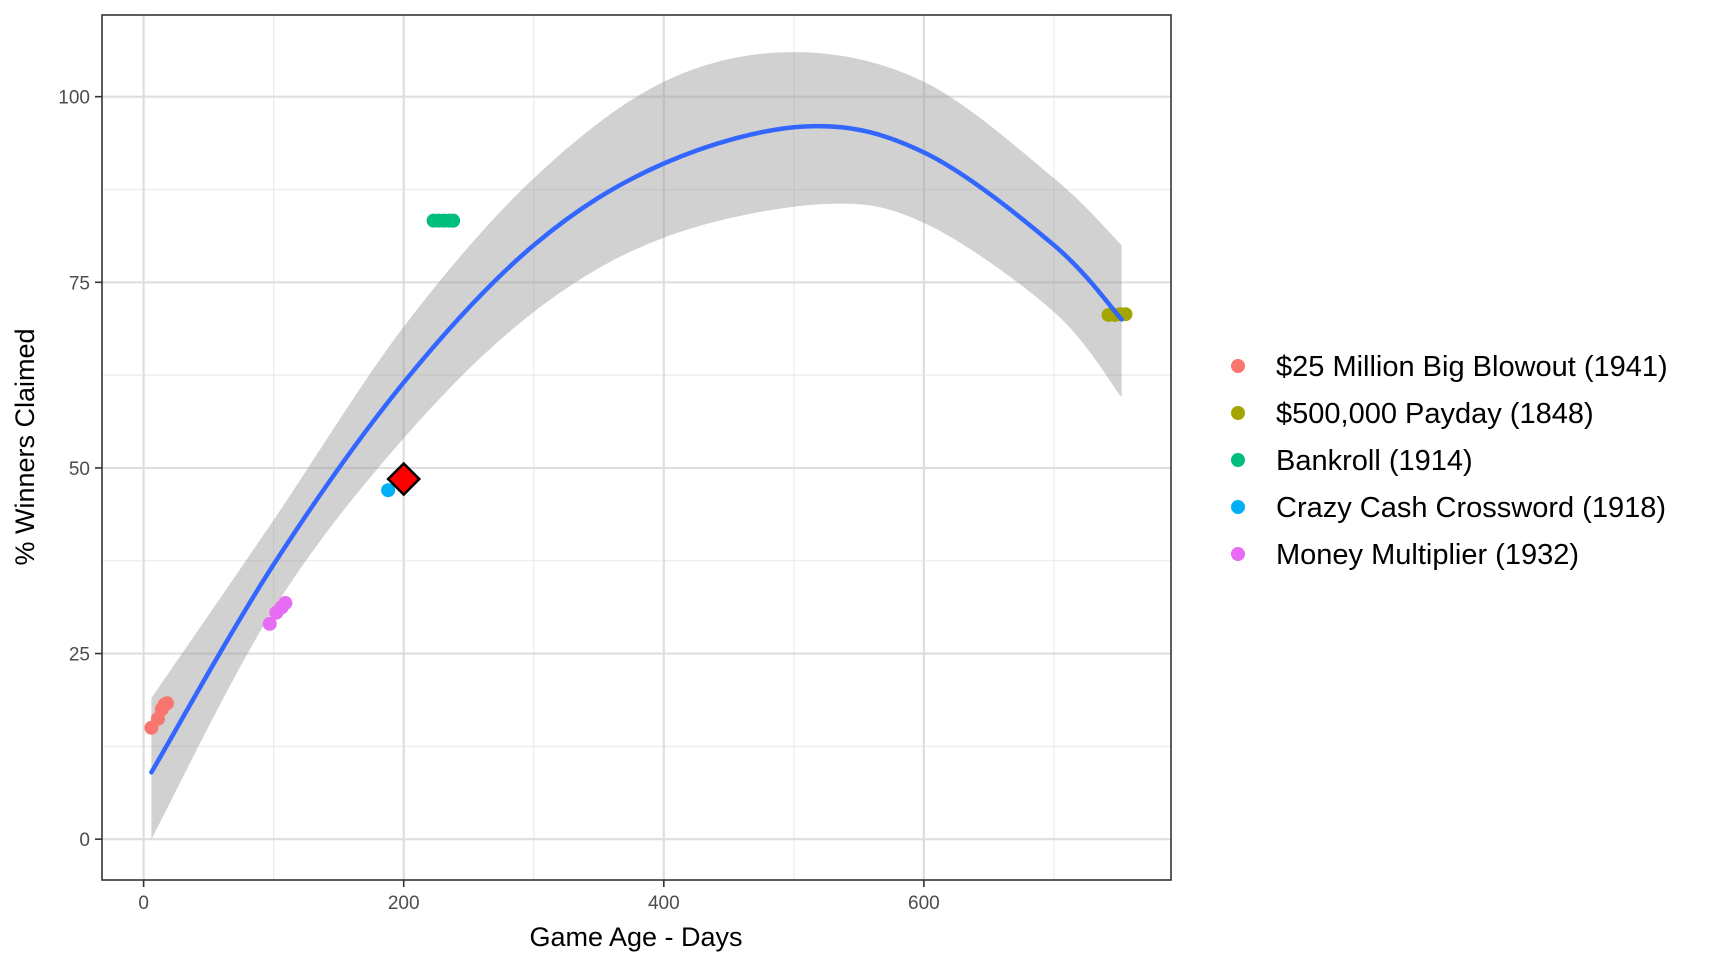 This screenshot has width=1728, height=960. What do you see at coordinates (1427, 555) in the screenshot?
I see `legend-label: Money Multiplier (1932)` at bounding box center [1427, 555].